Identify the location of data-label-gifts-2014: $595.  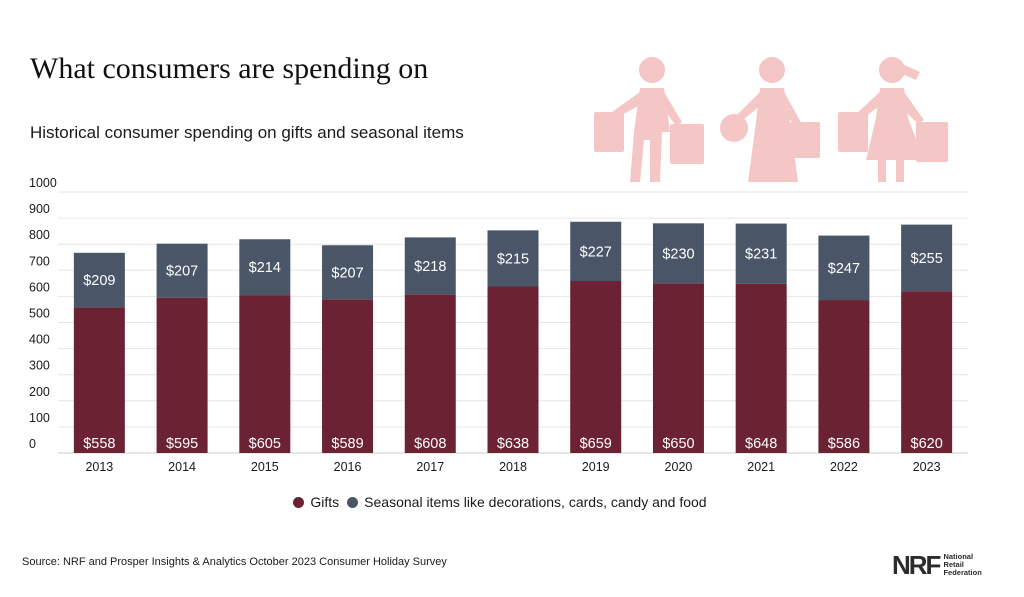
(182, 444).